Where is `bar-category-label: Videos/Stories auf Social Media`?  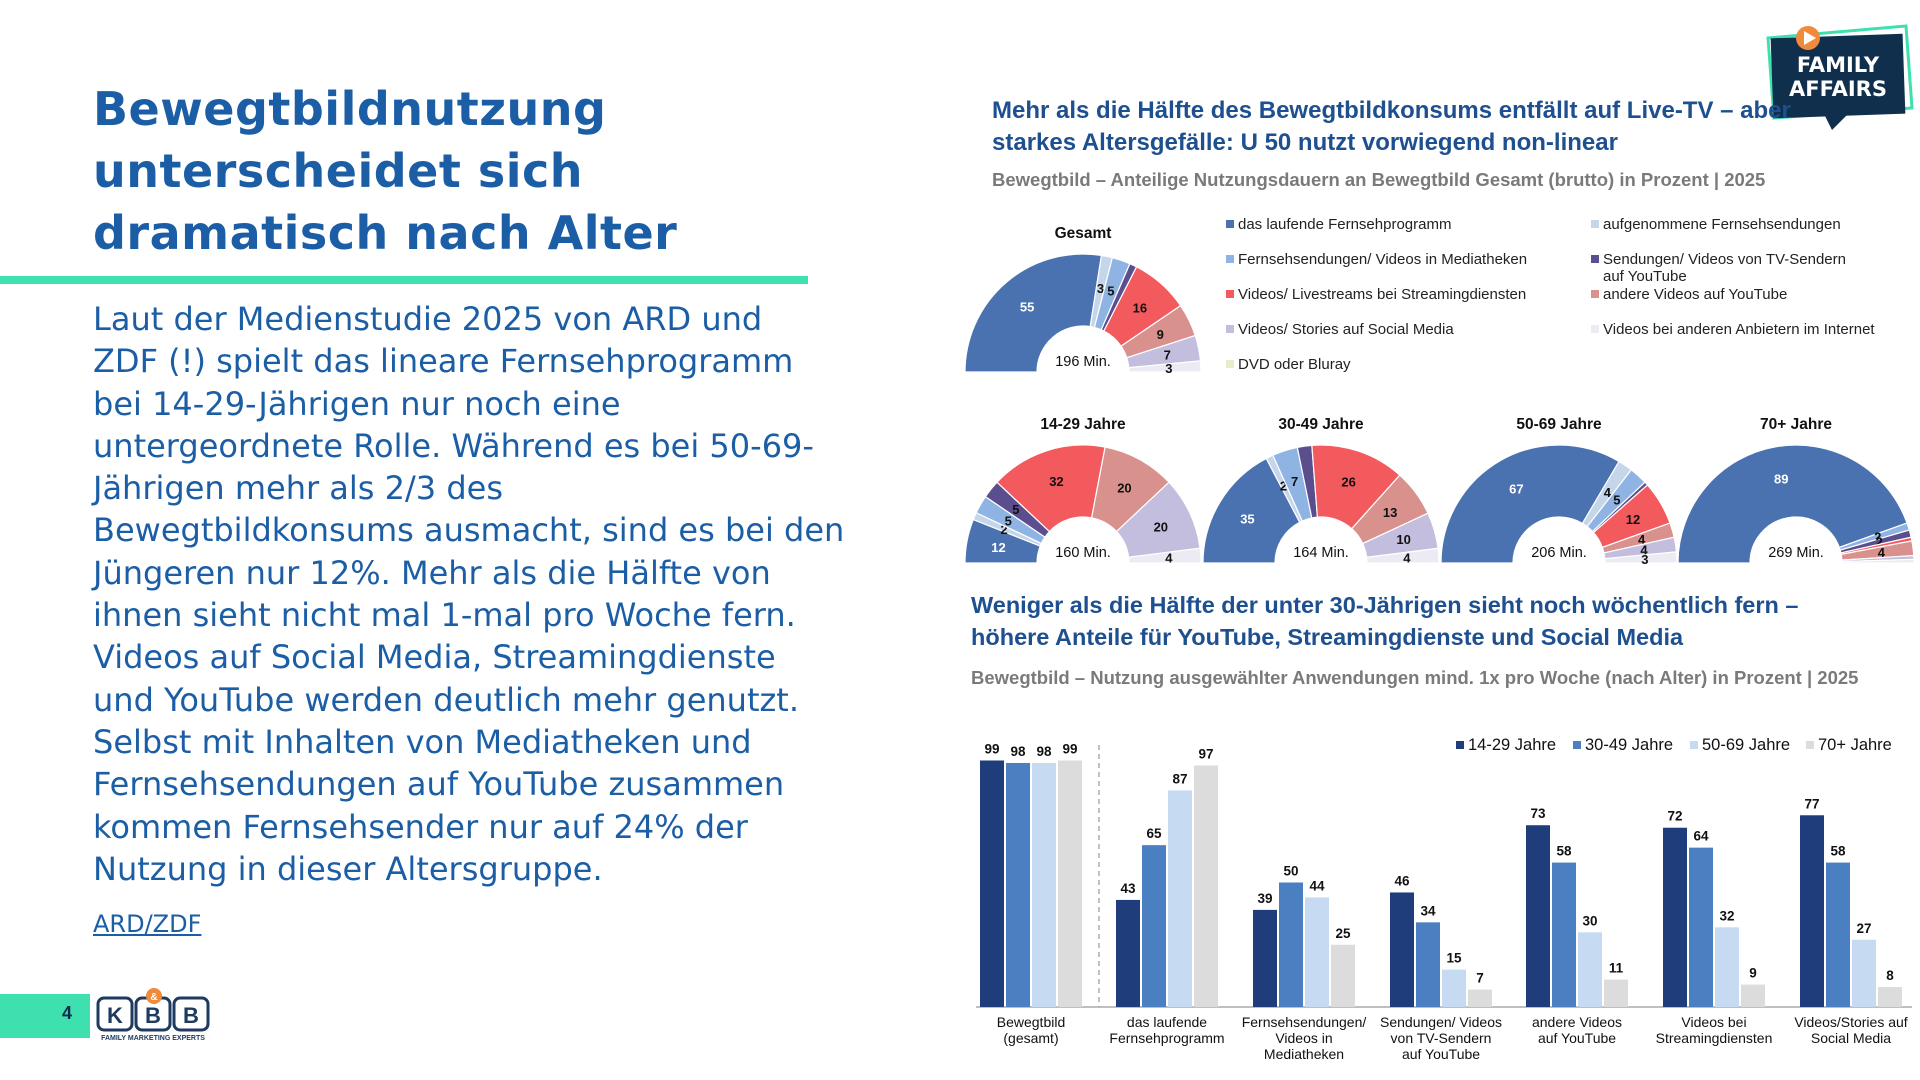 bar-category-label: Videos/Stories auf Social Media is located at coordinates (1850, 1030).